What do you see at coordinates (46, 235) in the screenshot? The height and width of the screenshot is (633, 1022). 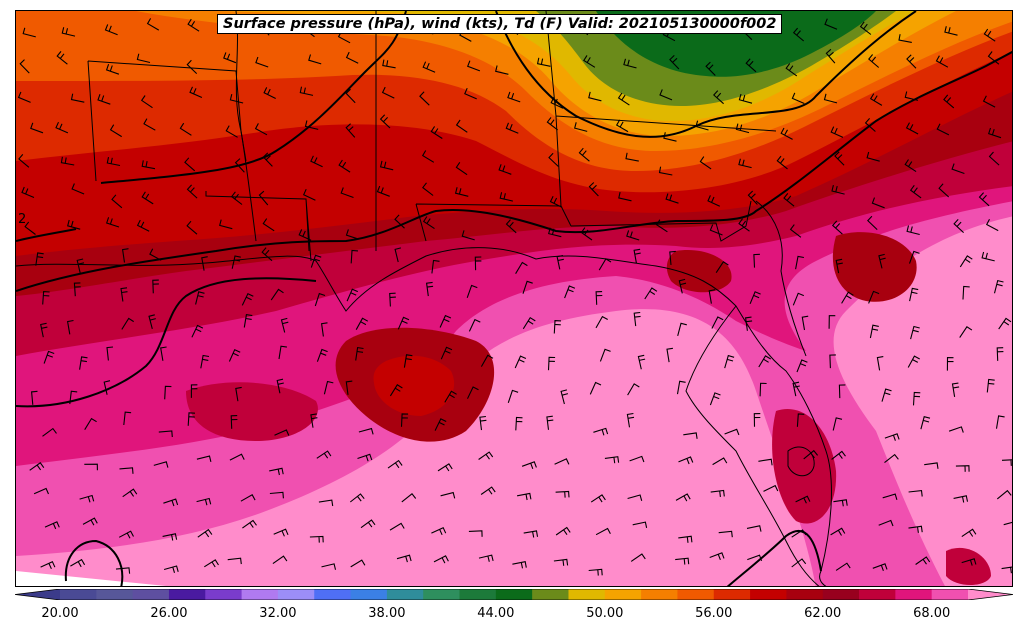 I see `isobar-west-stub` at bounding box center [46, 235].